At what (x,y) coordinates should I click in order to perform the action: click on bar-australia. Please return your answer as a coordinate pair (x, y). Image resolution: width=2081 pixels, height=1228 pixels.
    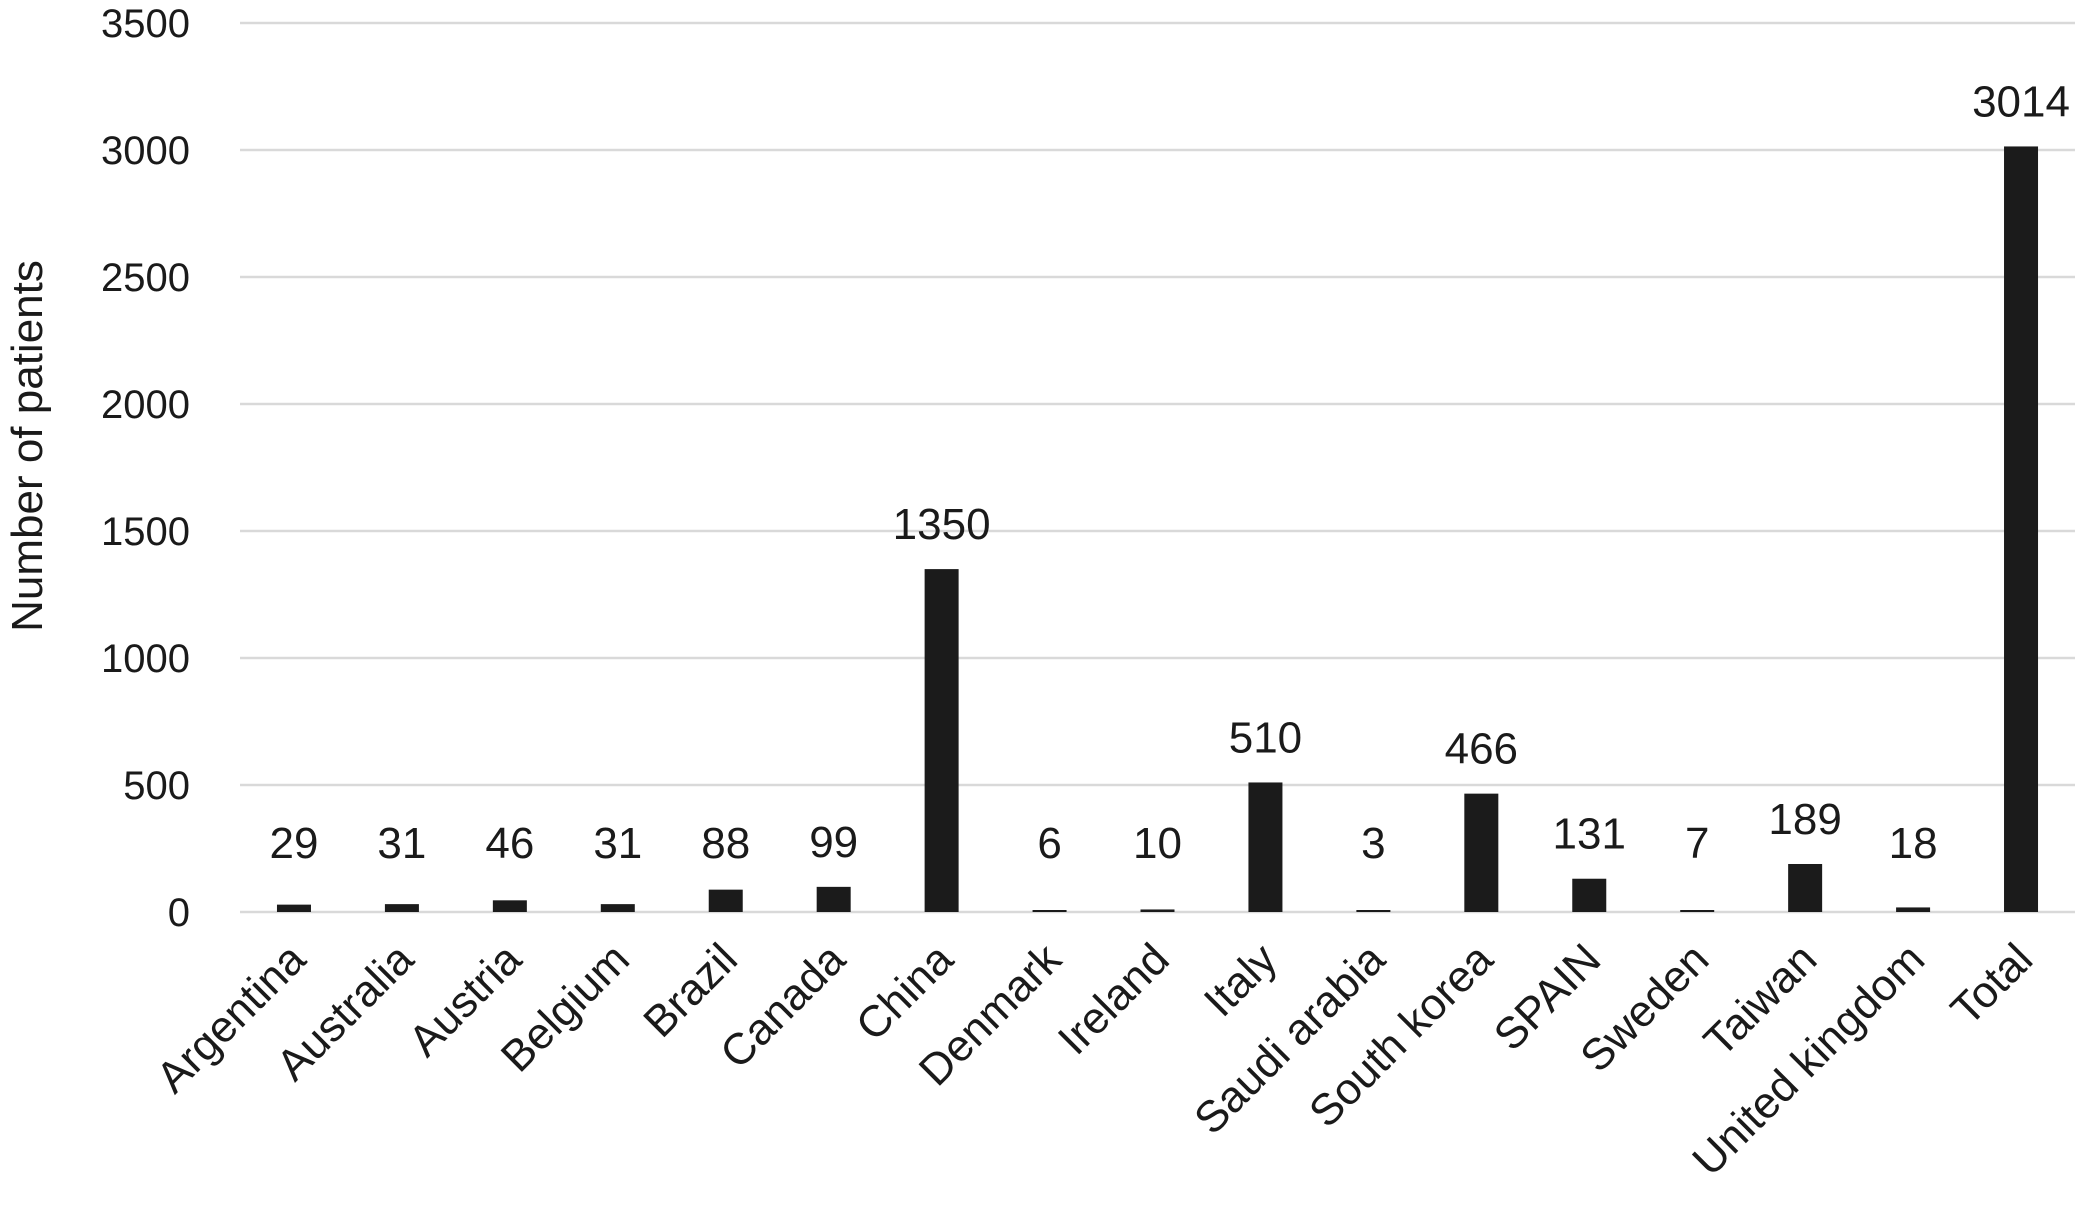
    Looking at the image, I should click on (401, 908).